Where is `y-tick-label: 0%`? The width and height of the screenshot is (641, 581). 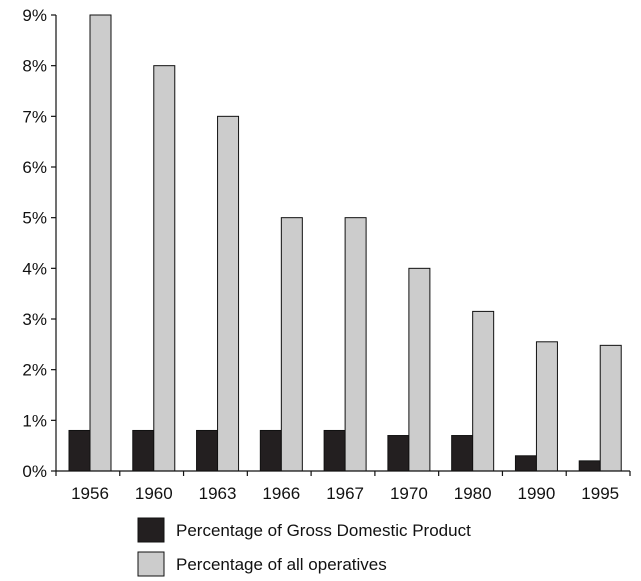 y-tick-label: 0% is located at coordinates (34, 471).